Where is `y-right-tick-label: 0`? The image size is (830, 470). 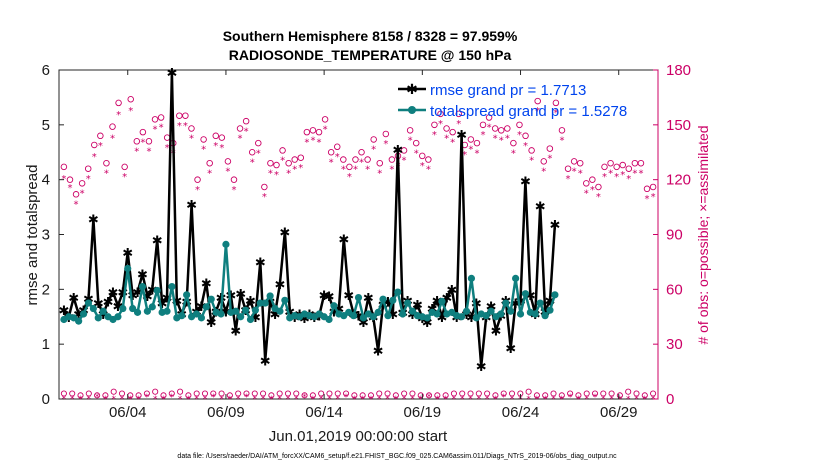 y-right-tick-label: 0 is located at coordinates (670, 399).